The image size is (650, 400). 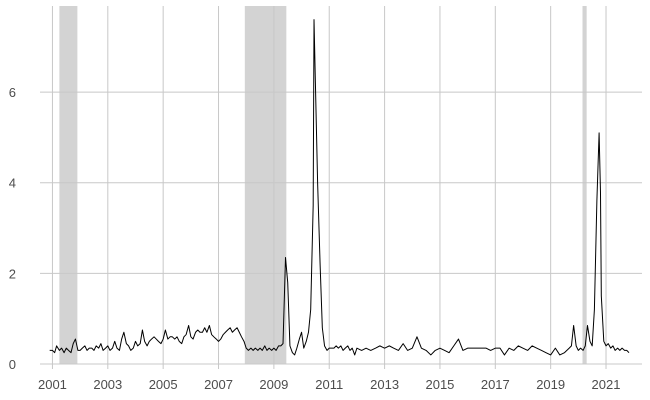 What do you see at coordinates (12, 364) in the screenshot?
I see `y-tick-label: 0` at bounding box center [12, 364].